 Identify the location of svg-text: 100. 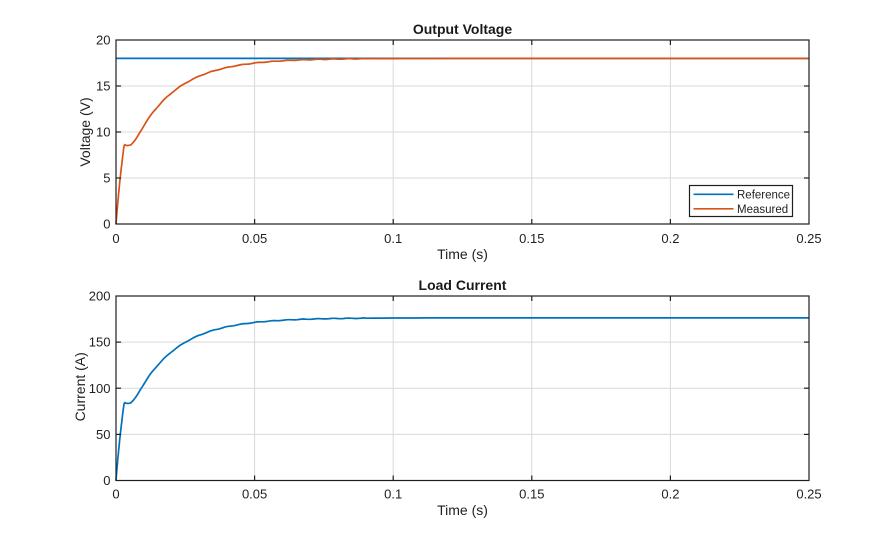
(100, 388).